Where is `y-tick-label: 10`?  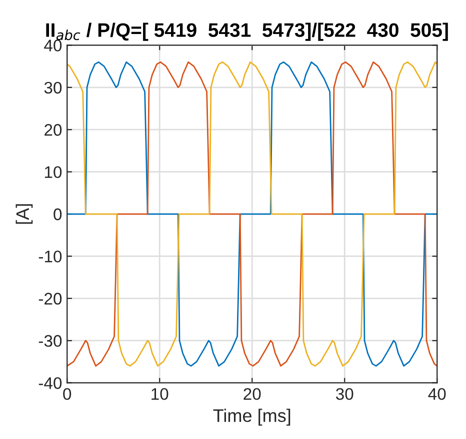 y-tick-label: 10 is located at coordinates (53, 172).